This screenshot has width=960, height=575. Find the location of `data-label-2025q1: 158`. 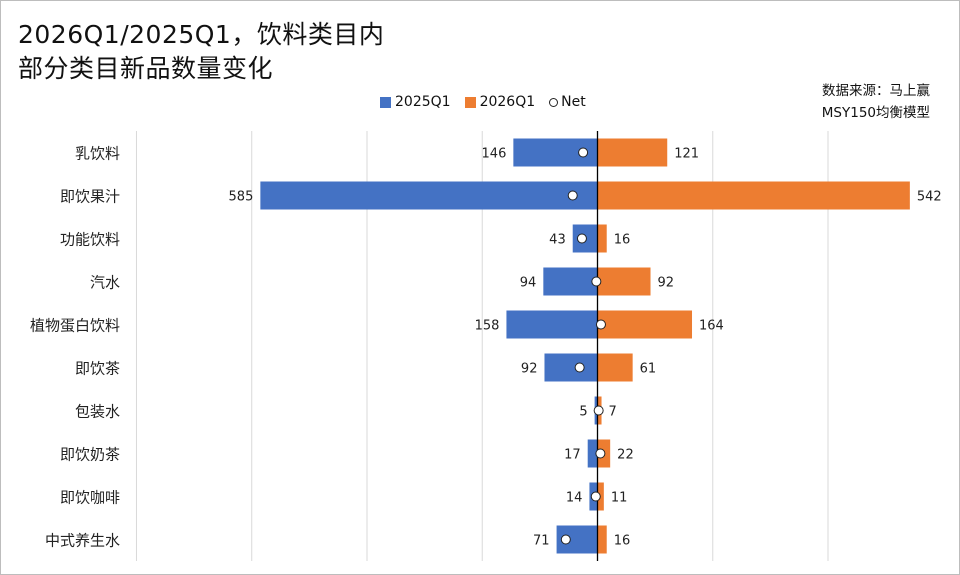

data-label-2025q1: 158 is located at coordinates (487, 326).